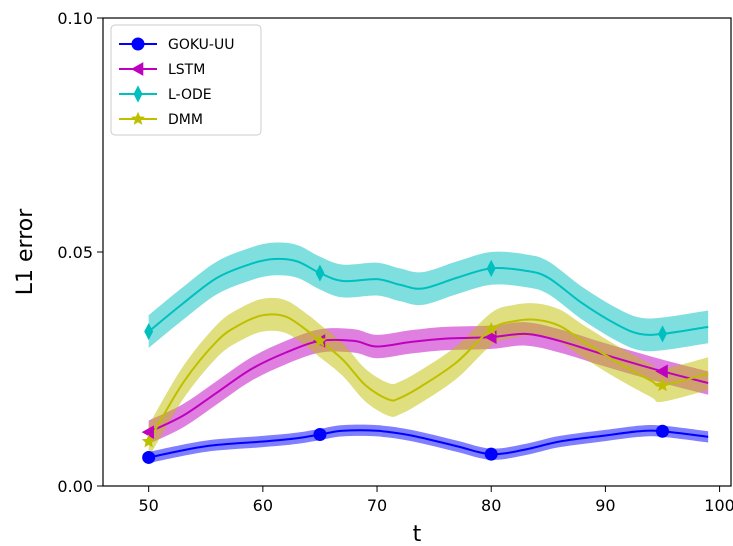 The image size is (733, 546). I want to click on legend-box, so click(186, 80).